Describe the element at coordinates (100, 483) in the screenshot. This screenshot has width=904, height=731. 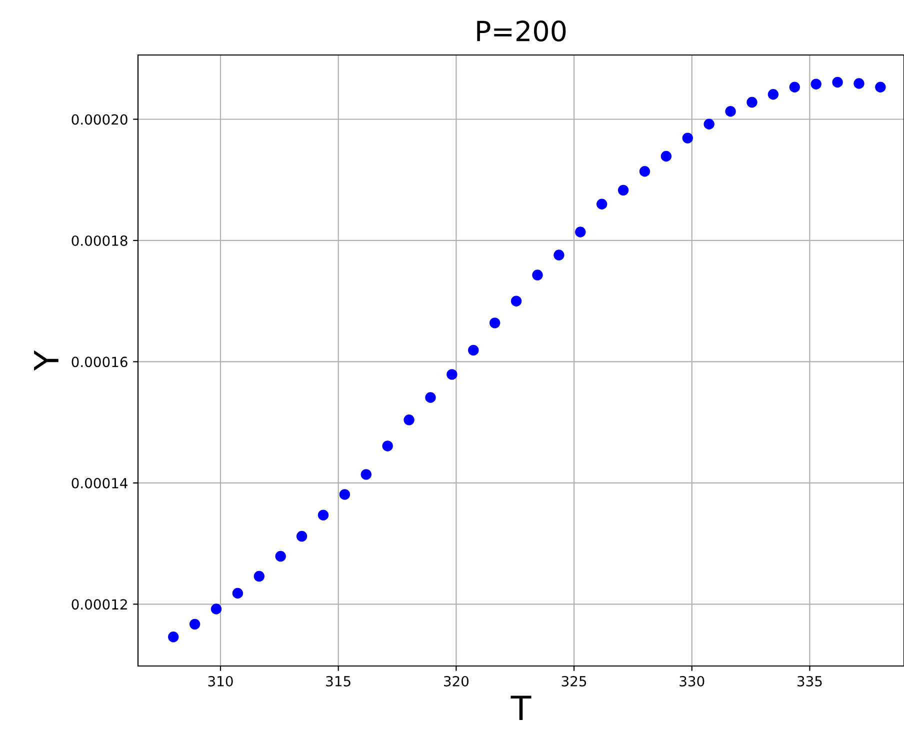
I see `y-tick-label: 0.00014` at that location.